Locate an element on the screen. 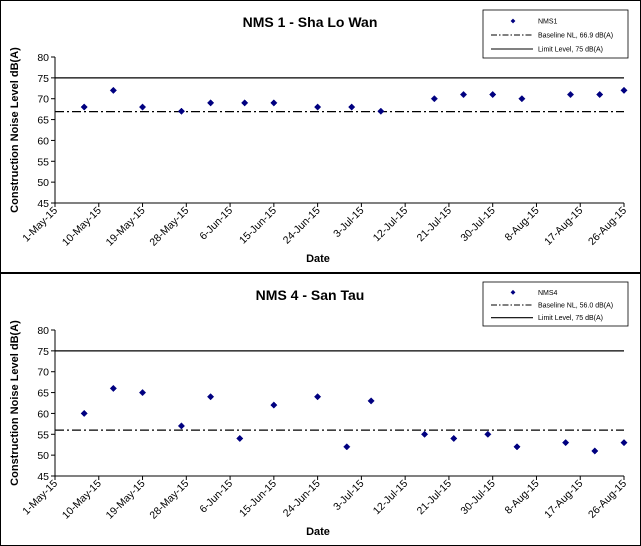 Image resolution: width=641 pixels, height=546 pixels. chart-title: NMS 1 - Sha Lo Wan is located at coordinates (310, 22).